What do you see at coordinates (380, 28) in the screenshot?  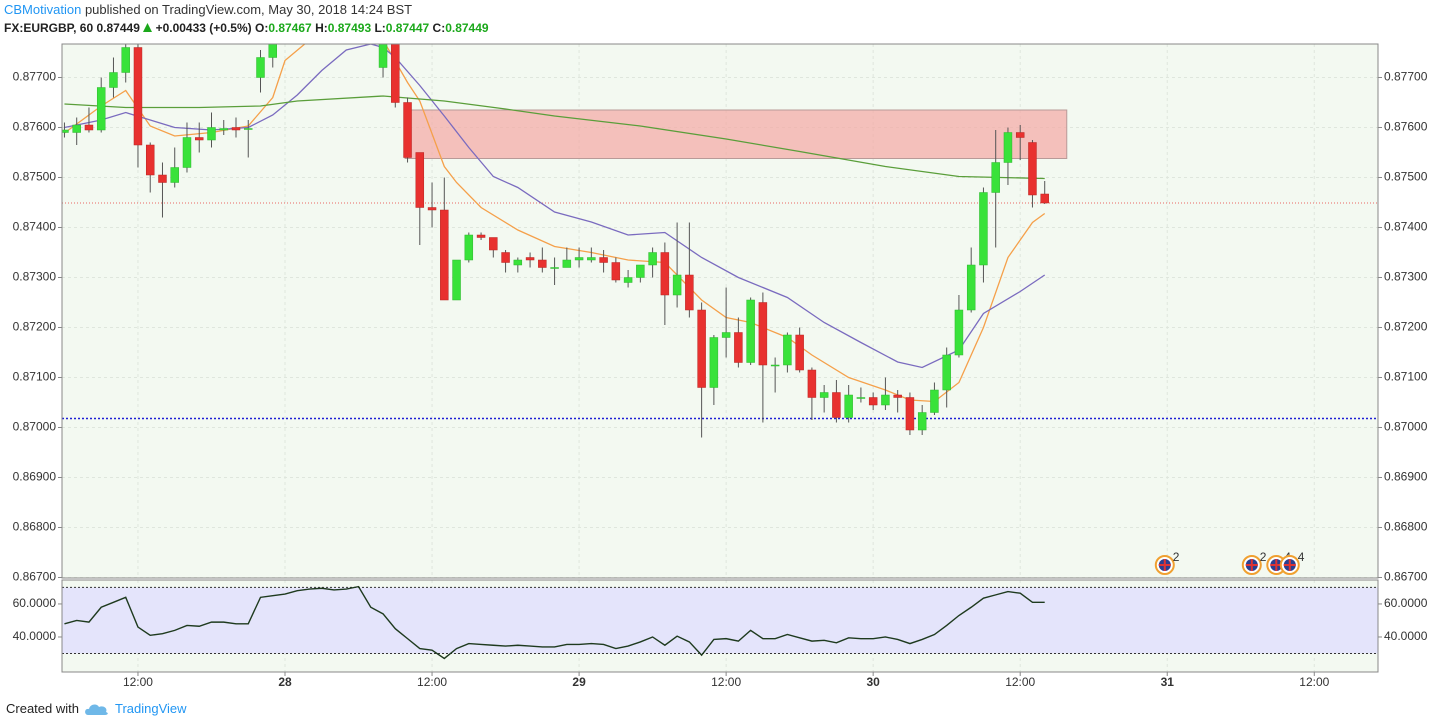 I see `ohlc-label: L:` at bounding box center [380, 28].